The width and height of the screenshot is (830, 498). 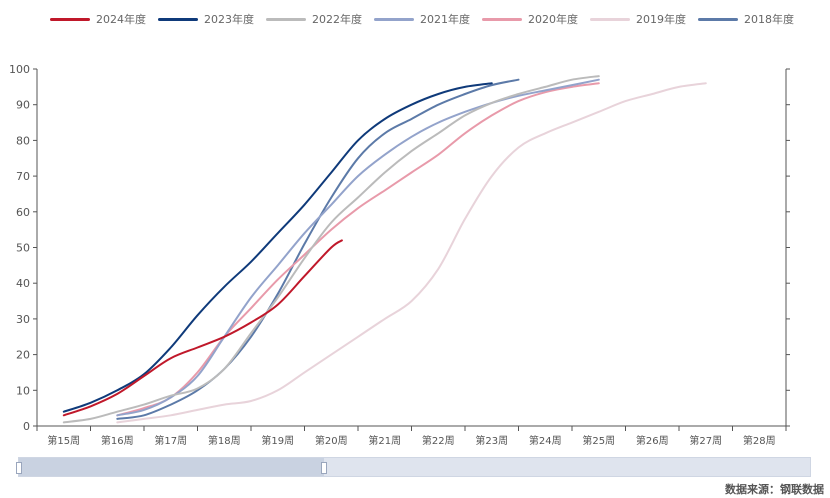 I want to click on y-tick-label: 80, so click(x=23, y=140).